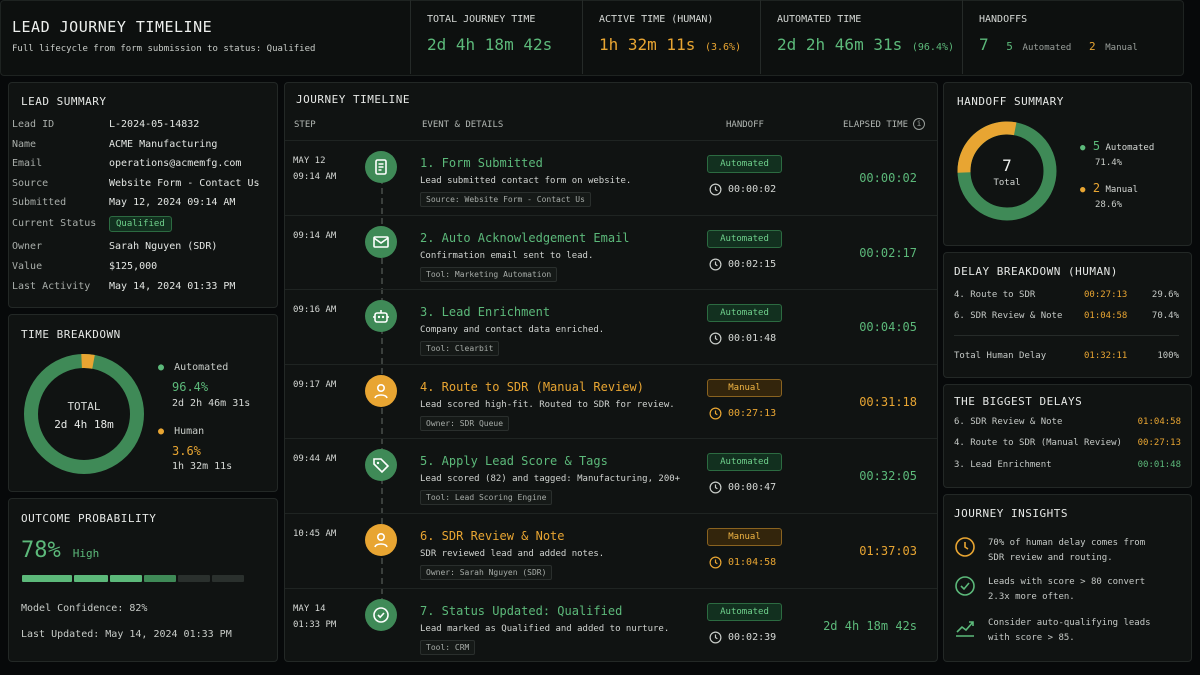  What do you see at coordinates (1109, 163) in the screenshot?
I see `handoff-automated-pct: 71.4%` at bounding box center [1109, 163].